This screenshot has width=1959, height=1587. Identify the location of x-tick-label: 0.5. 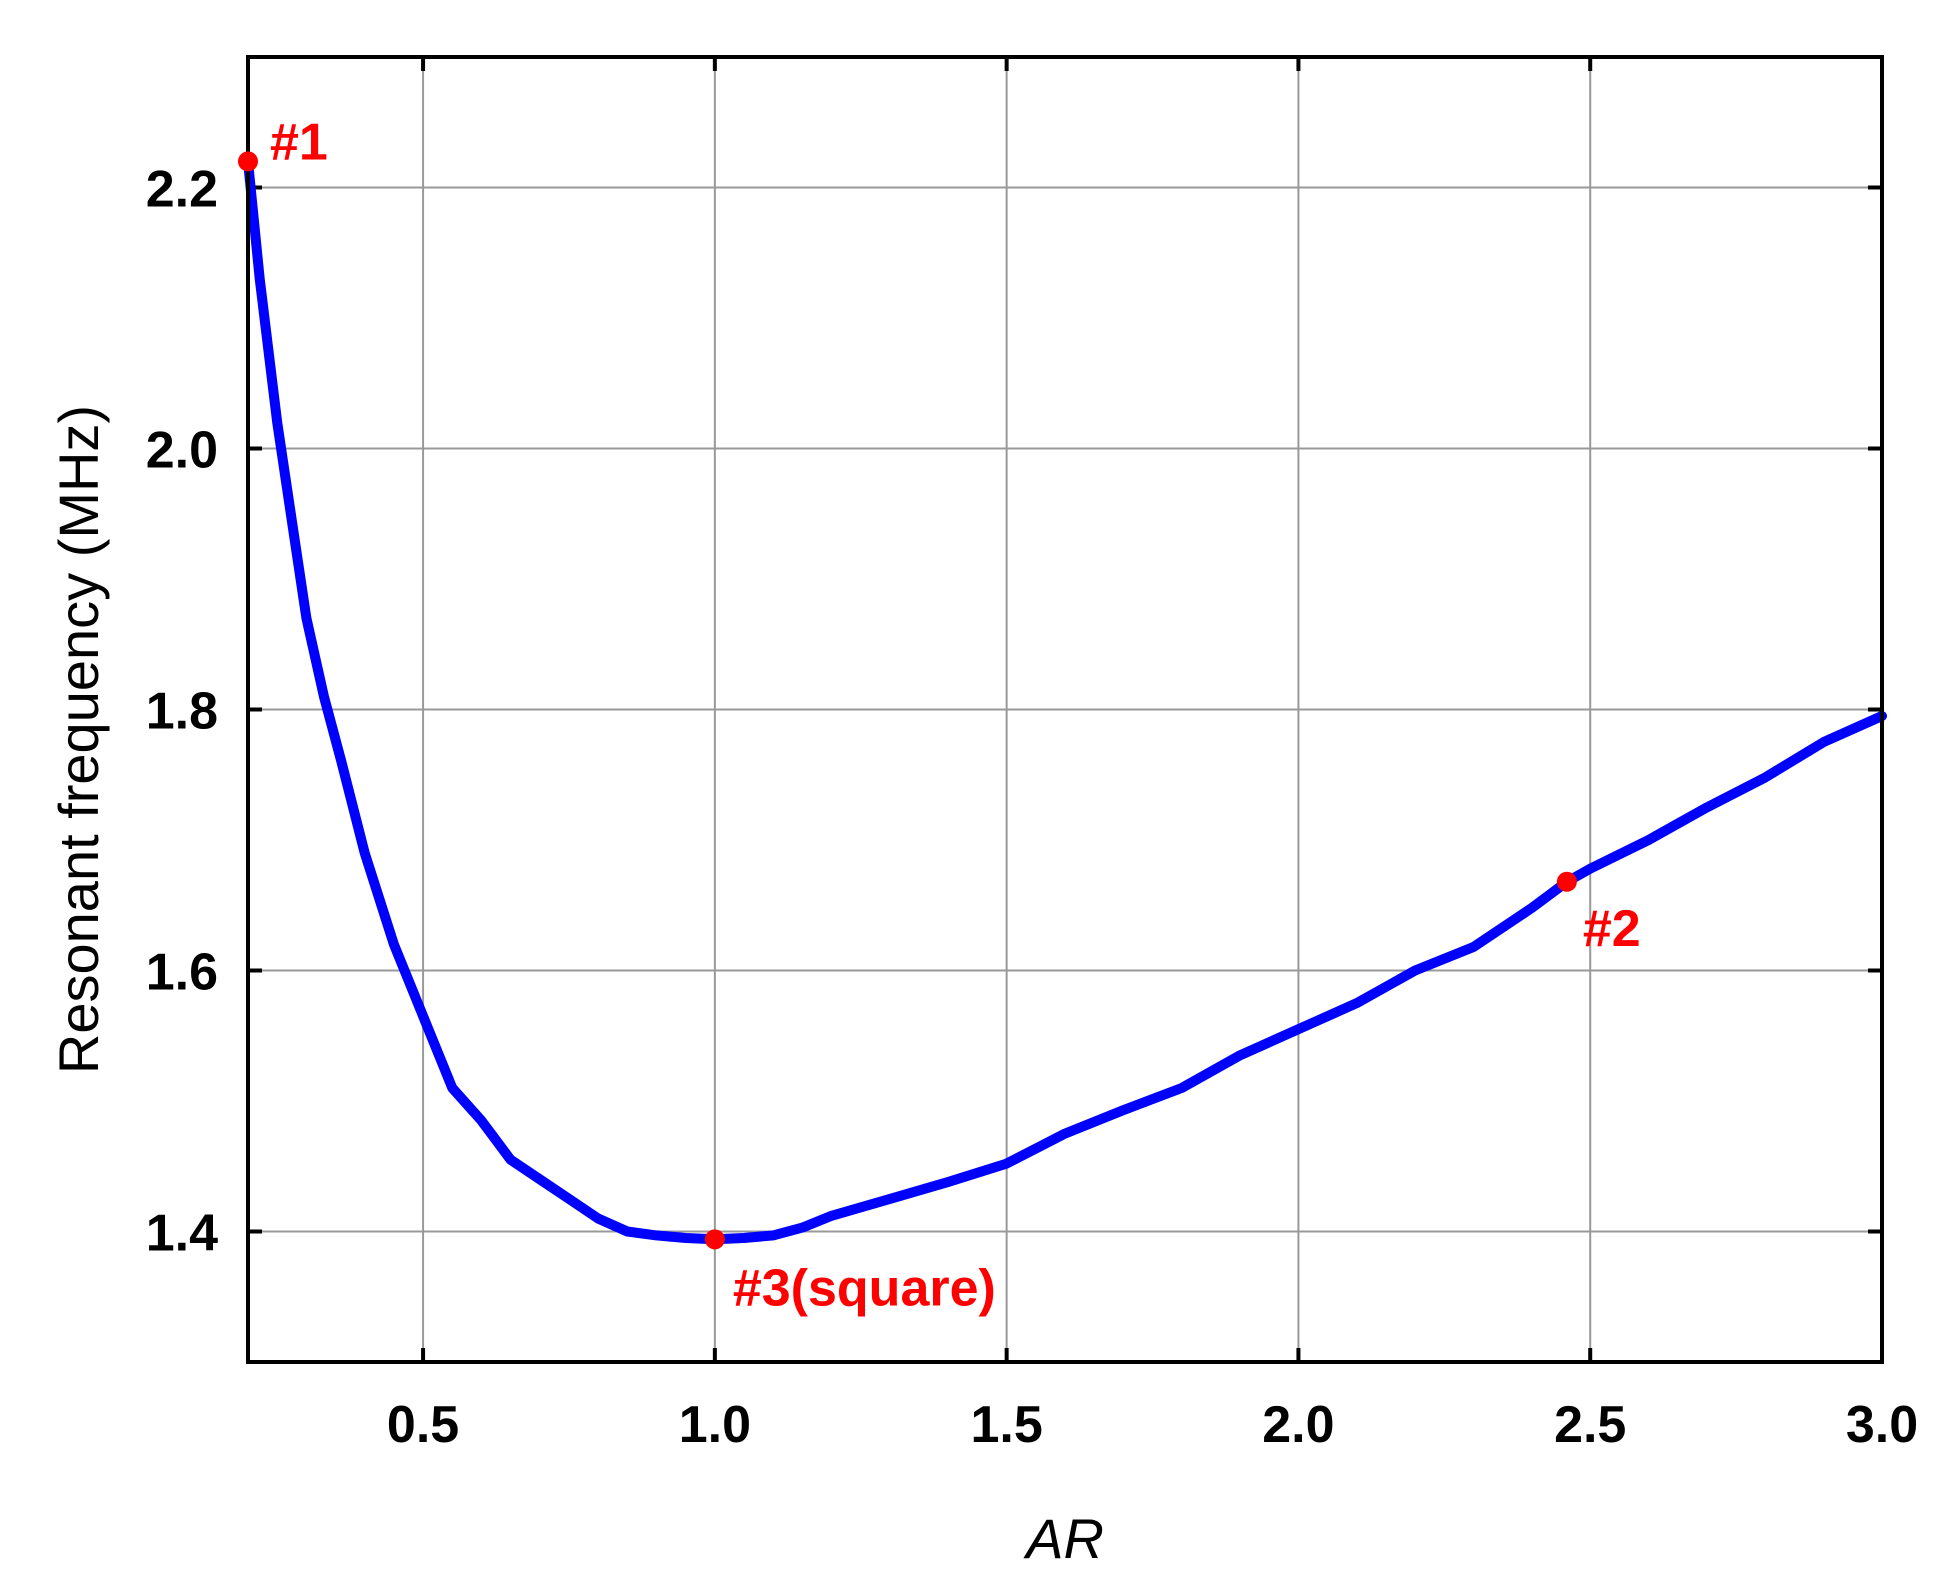
(423, 1425).